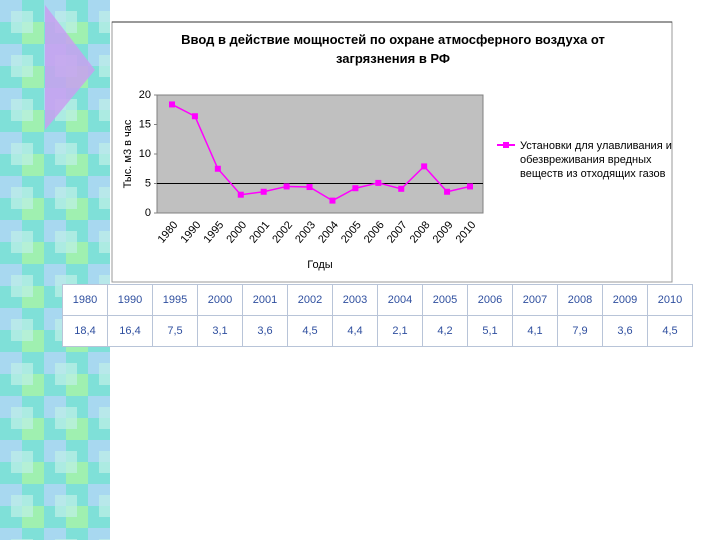  What do you see at coordinates (670, 300) in the screenshot?
I see `table-year: 2010` at bounding box center [670, 300].